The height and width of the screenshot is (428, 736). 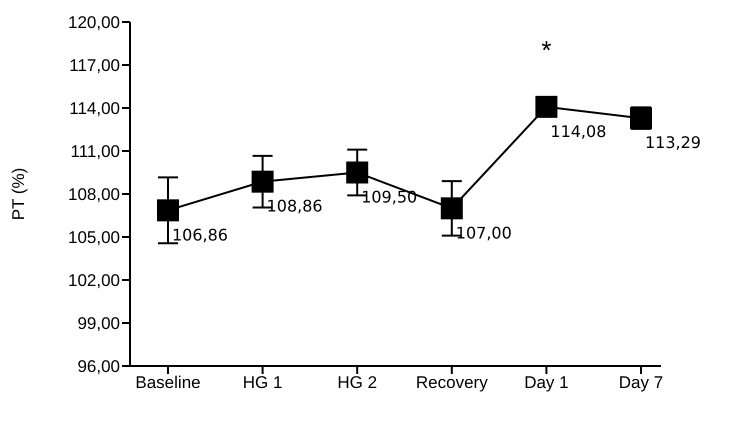 What do you see at coordinates (98, 324) in the screenshot?
I see `y-tick-label: 99,00` at bounding box center [98, 324].